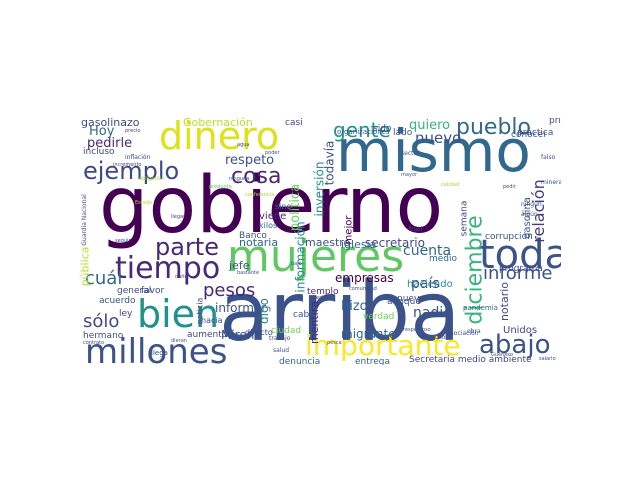  I want to click on cloud-word: kilos, so click(268, 225).